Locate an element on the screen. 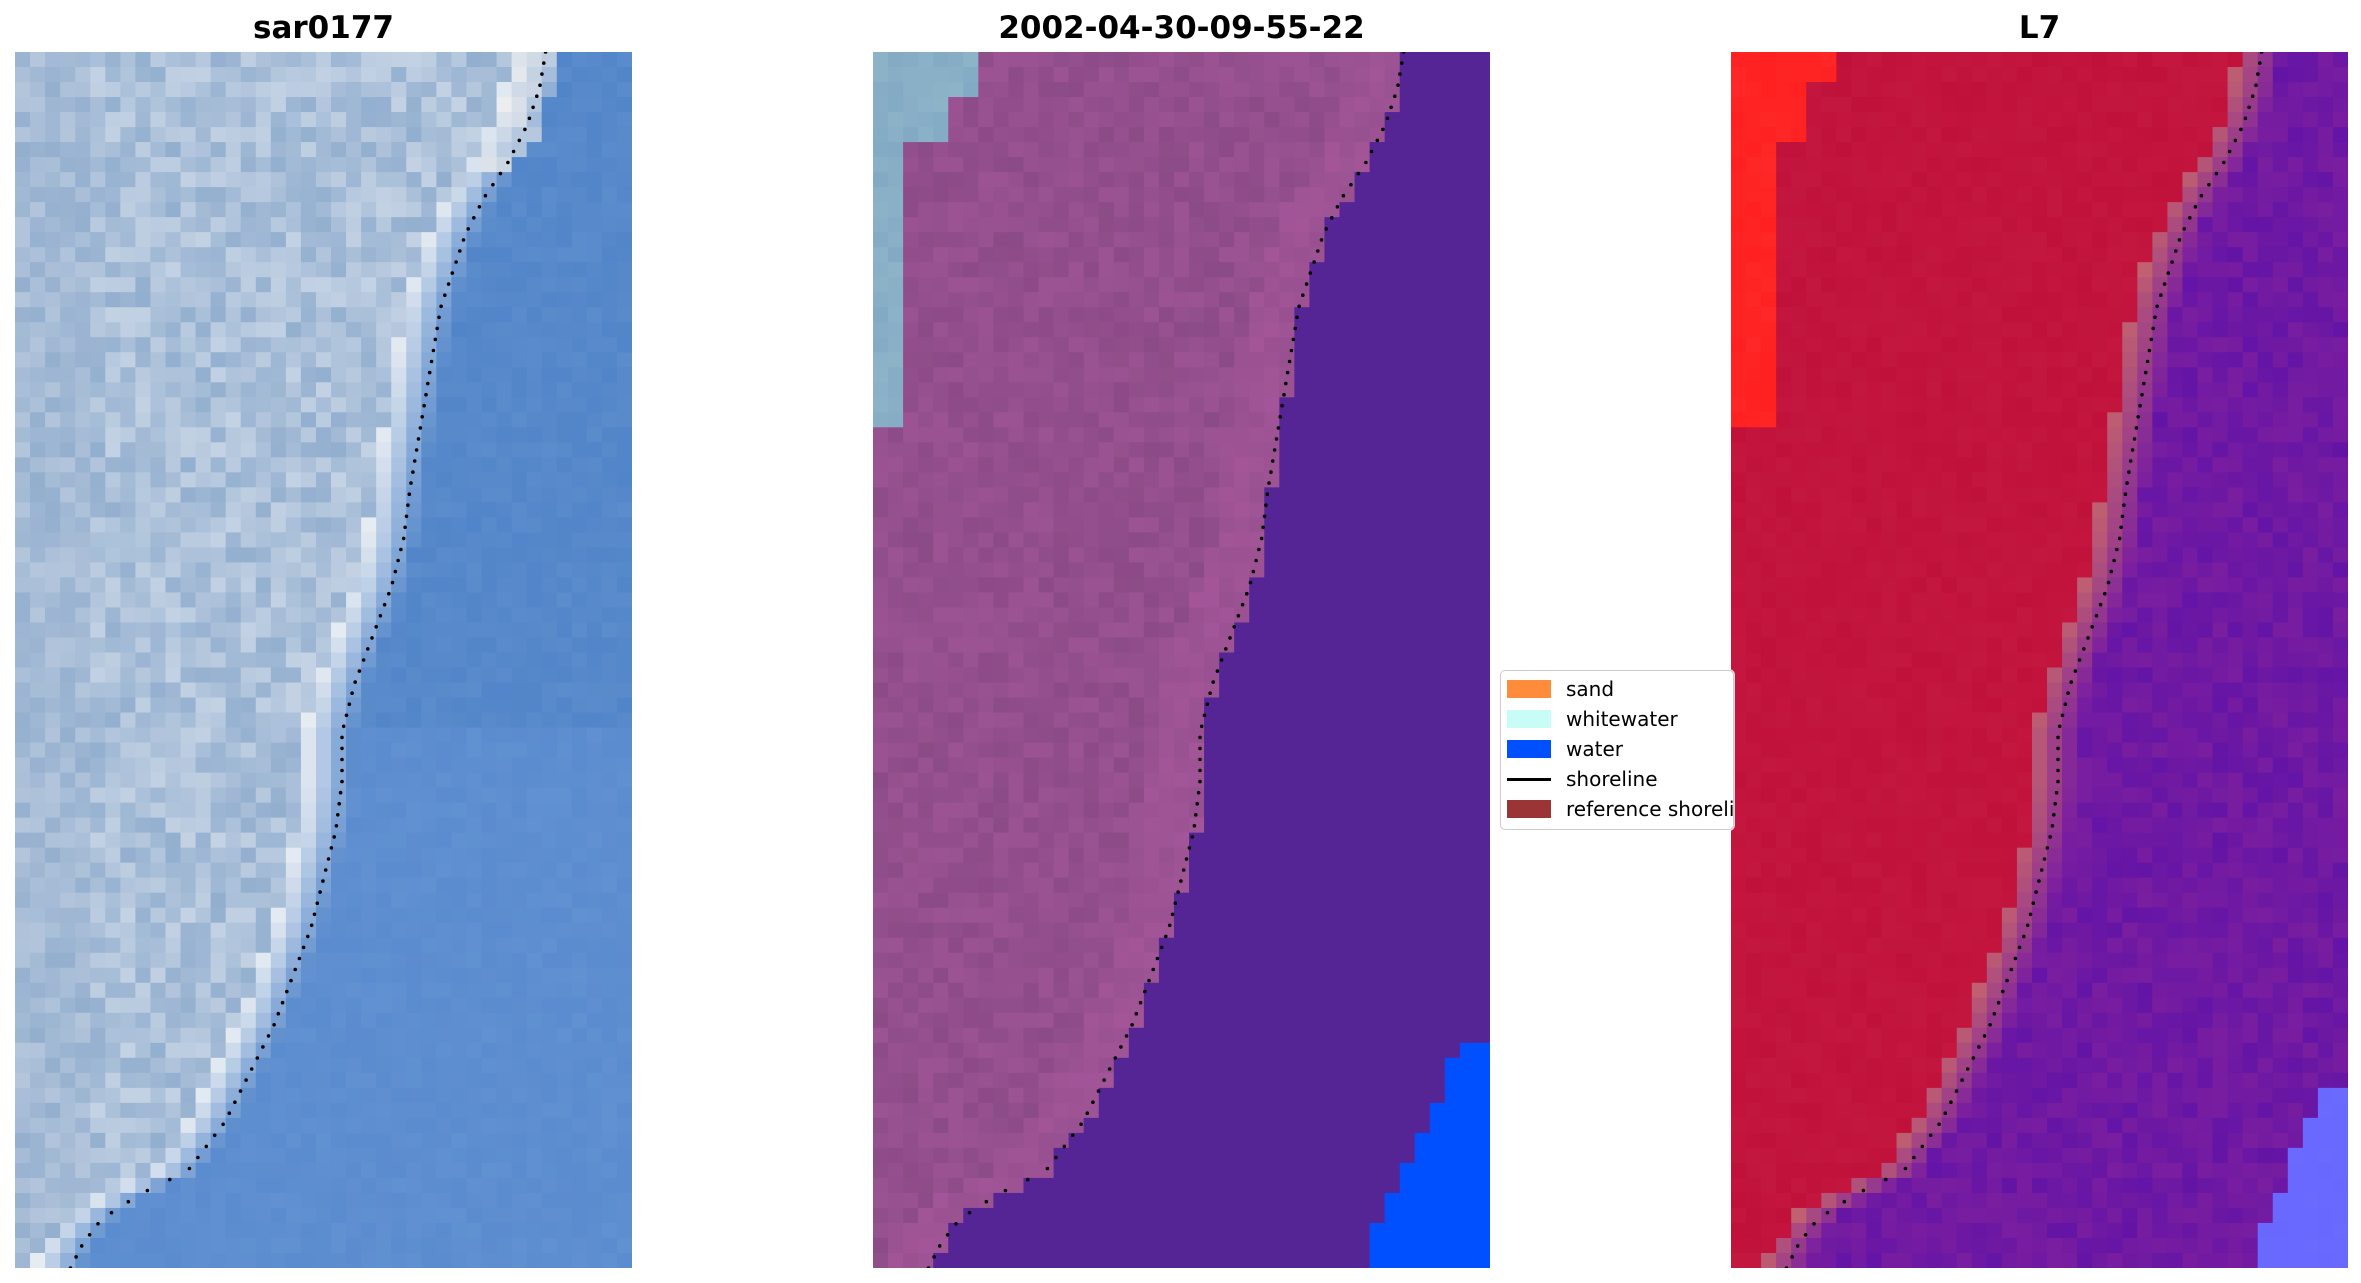 The height and width of the screenshot is (1283, 2361). shoreline-line-swatch is located at coordinates (1529, 779).